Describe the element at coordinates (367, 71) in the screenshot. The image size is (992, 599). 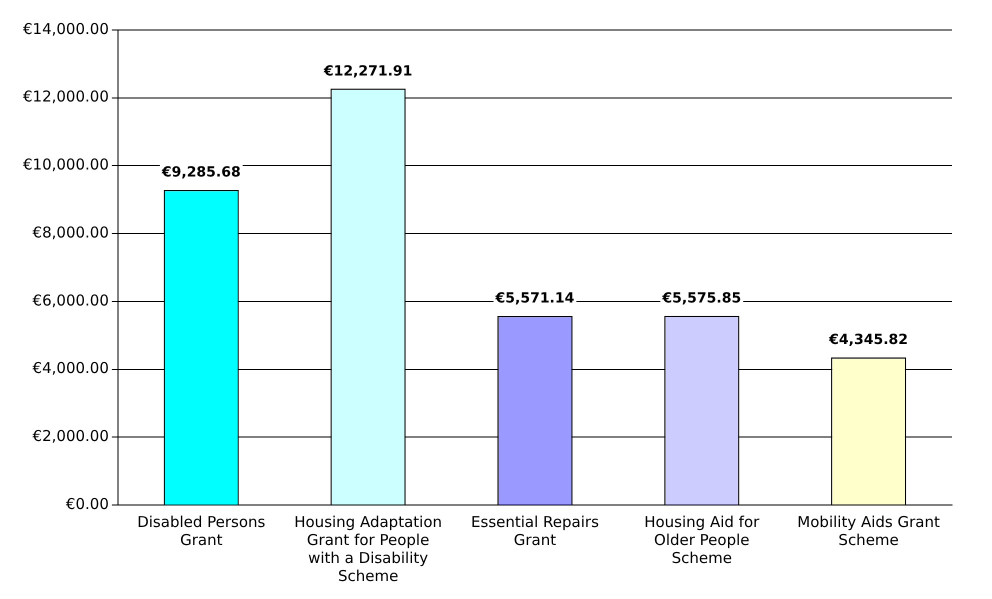
I see `data-label: €12,271.91` at that location.